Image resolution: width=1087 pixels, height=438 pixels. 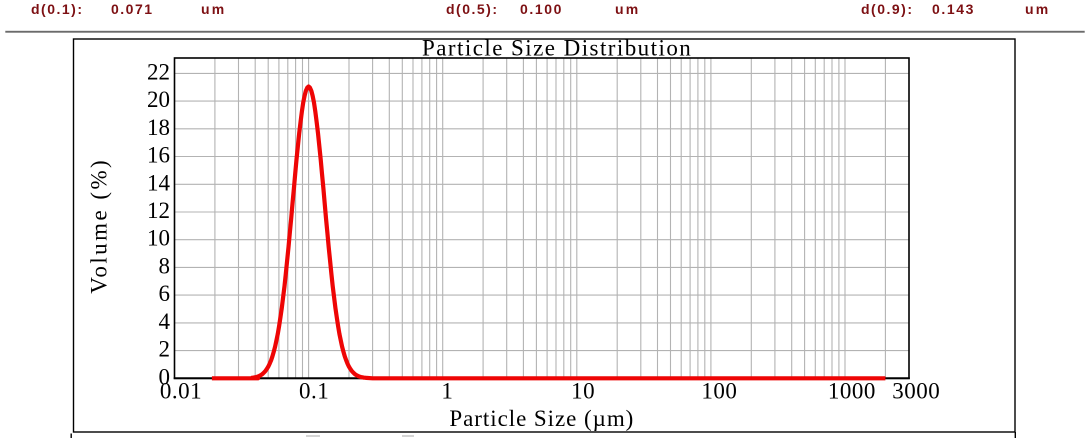 What do you see at coordinates (158, 155) in the screenshot?
I see `svg-text: 16` at bounding box center [158, 155].